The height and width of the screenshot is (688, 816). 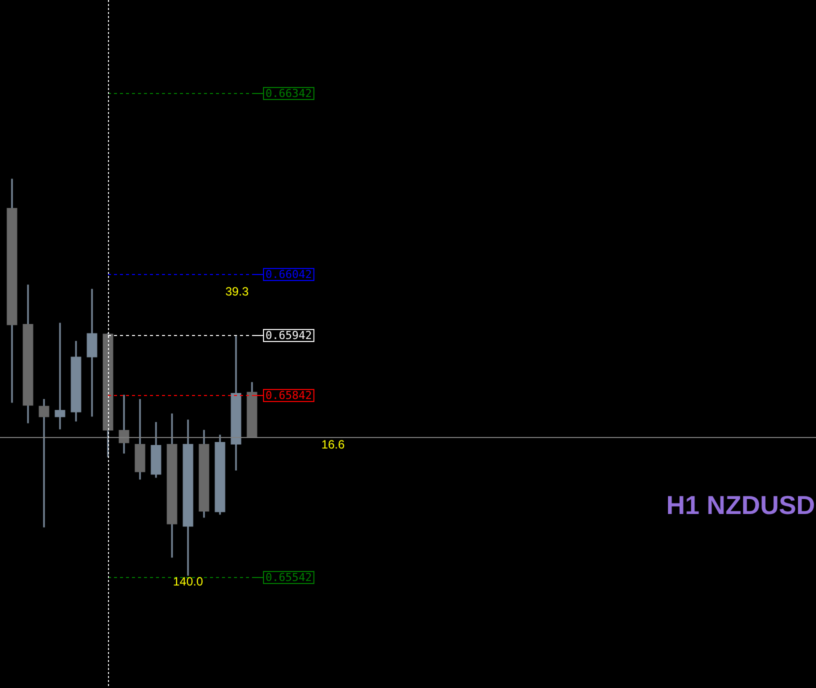 What do you see at coordinates (237, 291) in the screenshot?
I see `annotation: 39.3` at bounding box center [237, 291].